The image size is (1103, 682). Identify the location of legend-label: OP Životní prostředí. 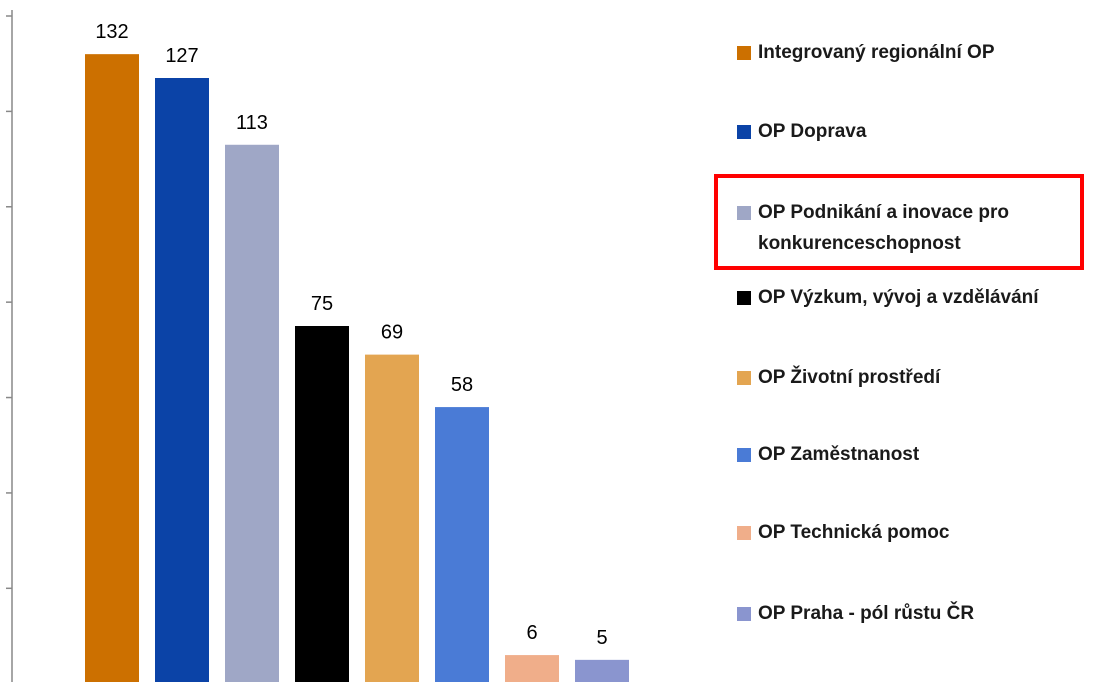
(849, 377).